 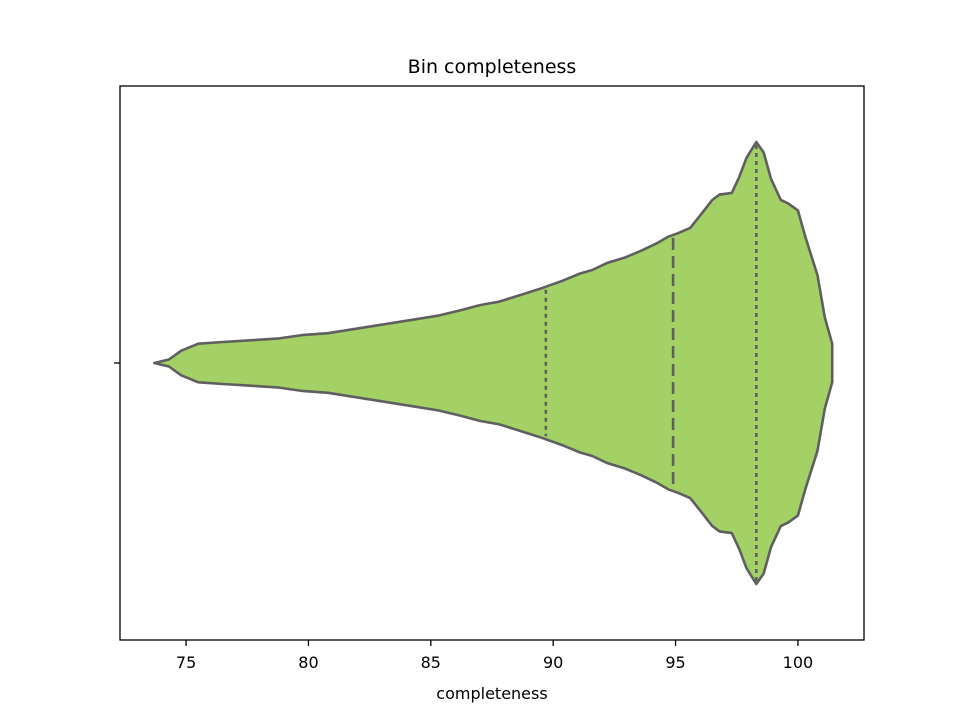 What do you see at coordinates (186, 662) in the screenshot?
I see `x-tick-label: 75` at bounding box center [186, 662].